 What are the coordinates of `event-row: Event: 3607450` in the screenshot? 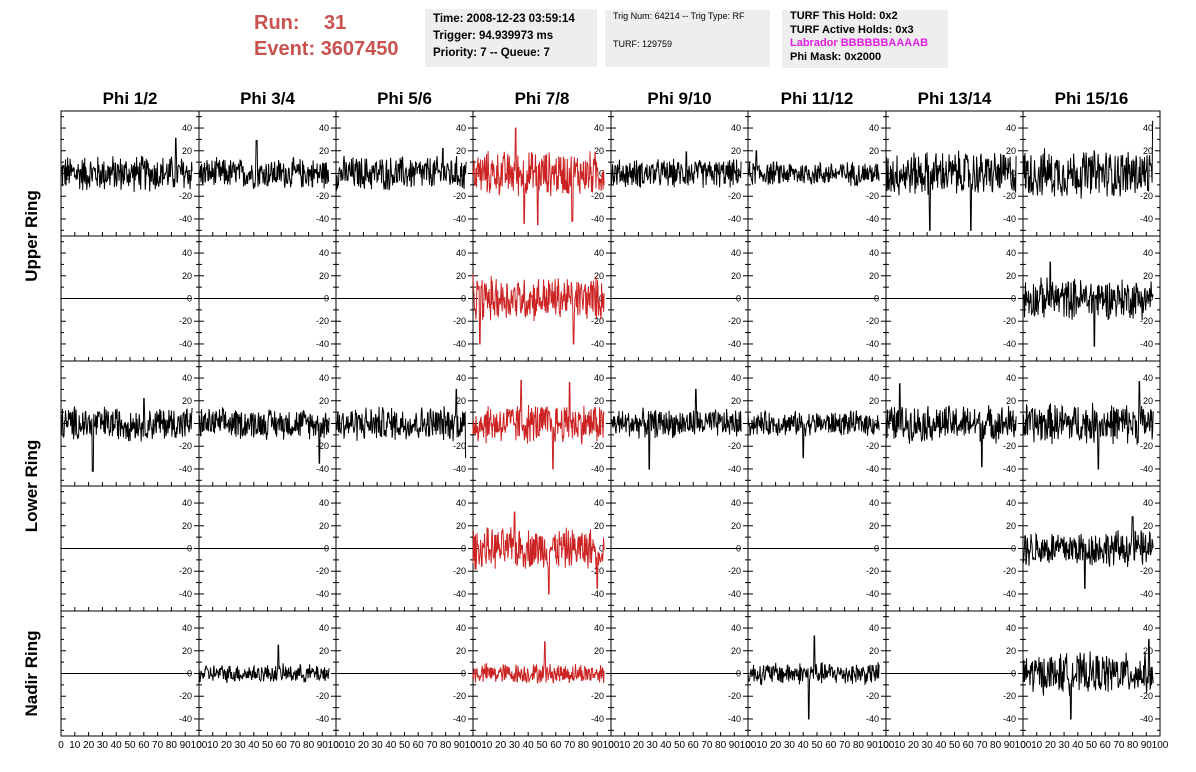 It's located at (326, 49).